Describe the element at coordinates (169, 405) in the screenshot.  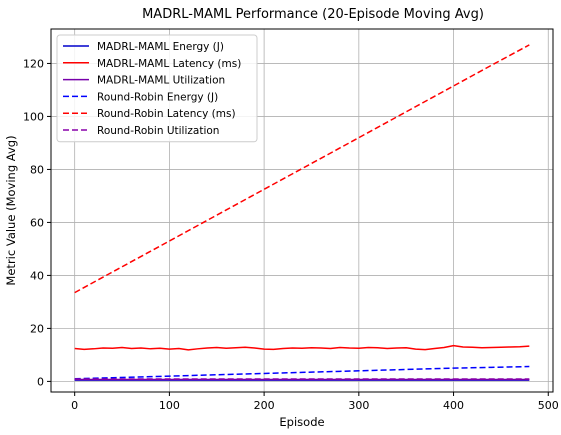
I see `x-tick-label: 100` at that location.